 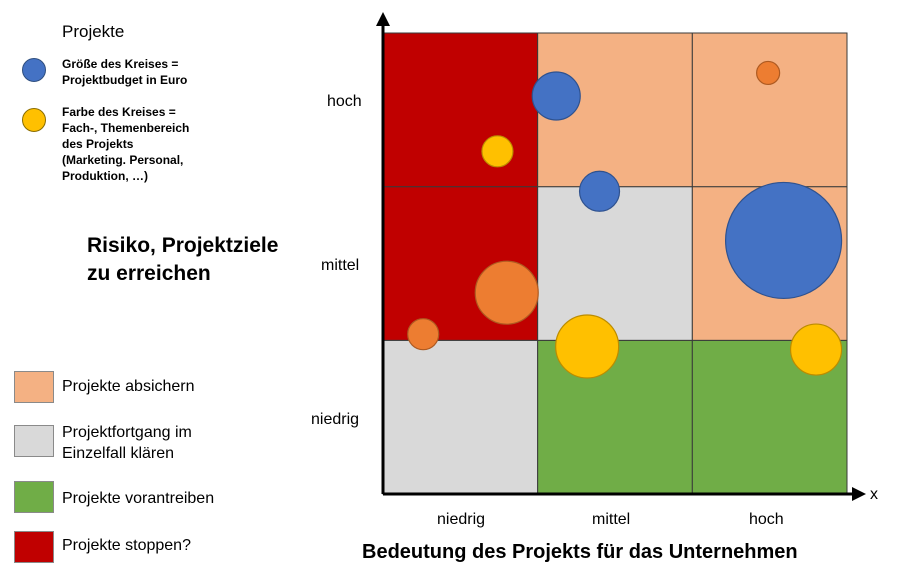 What do you see at coordinates (859, 494) in the screenshot?
I see `x-axis-arrow` at bounding box center [859, 494].